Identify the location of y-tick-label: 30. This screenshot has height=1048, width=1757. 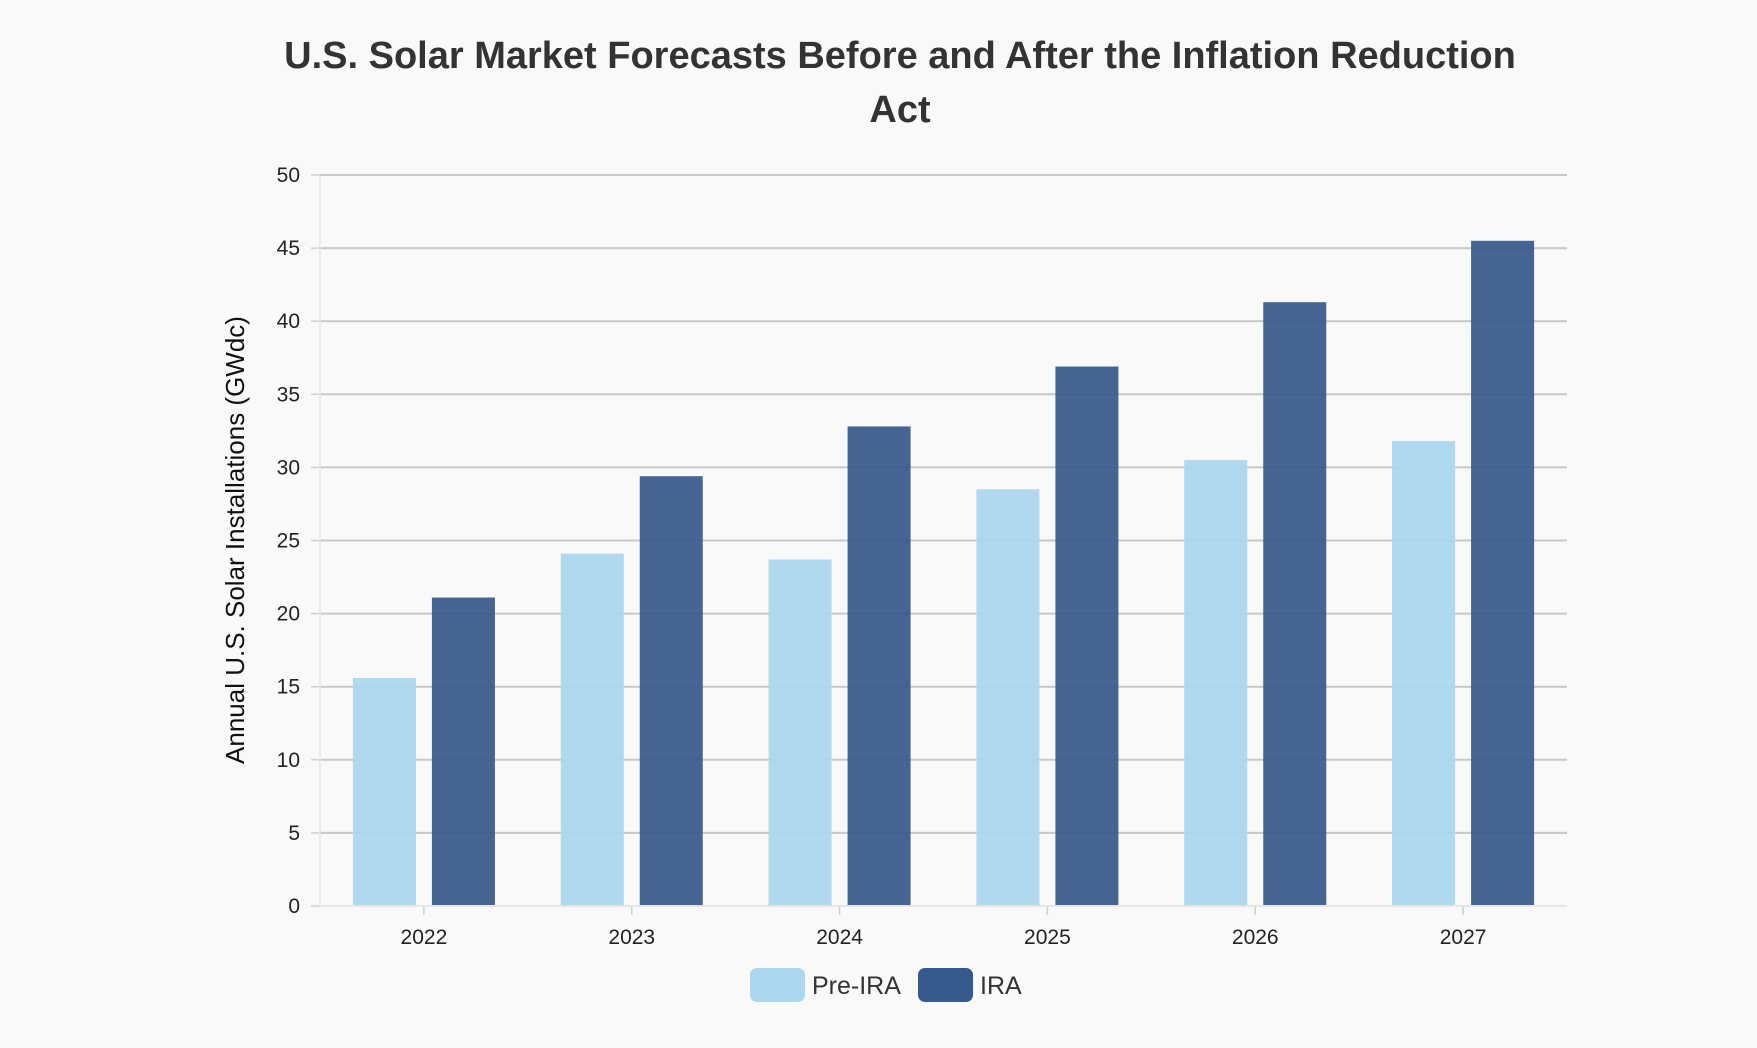
(288, 467).